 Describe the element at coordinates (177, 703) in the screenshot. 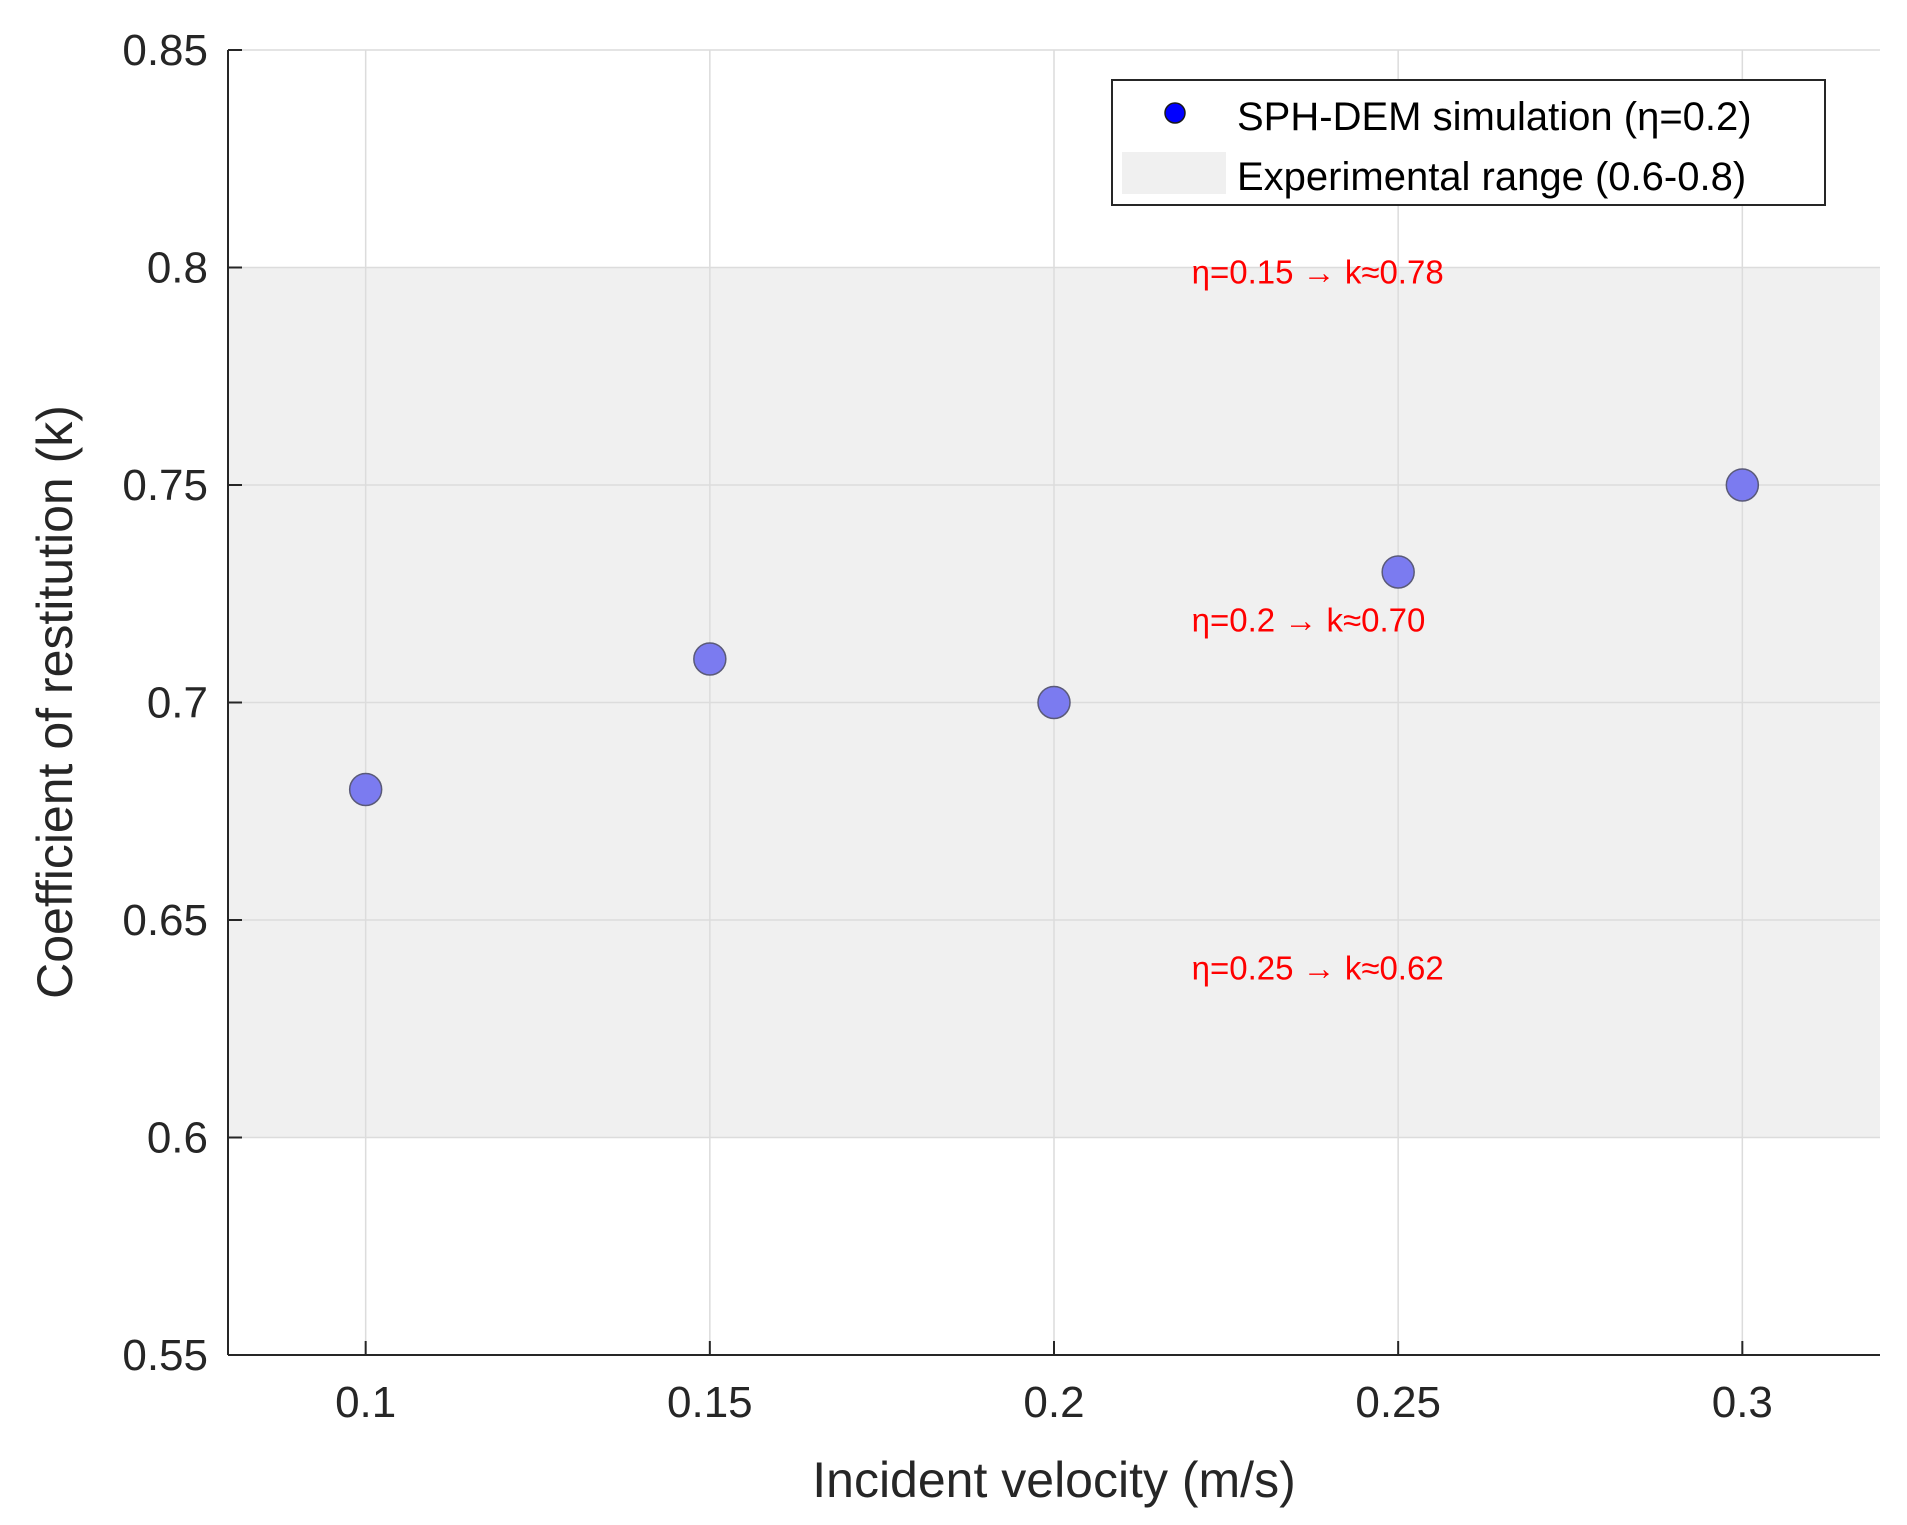

I see `y-tick-label: 0.7` at that location.